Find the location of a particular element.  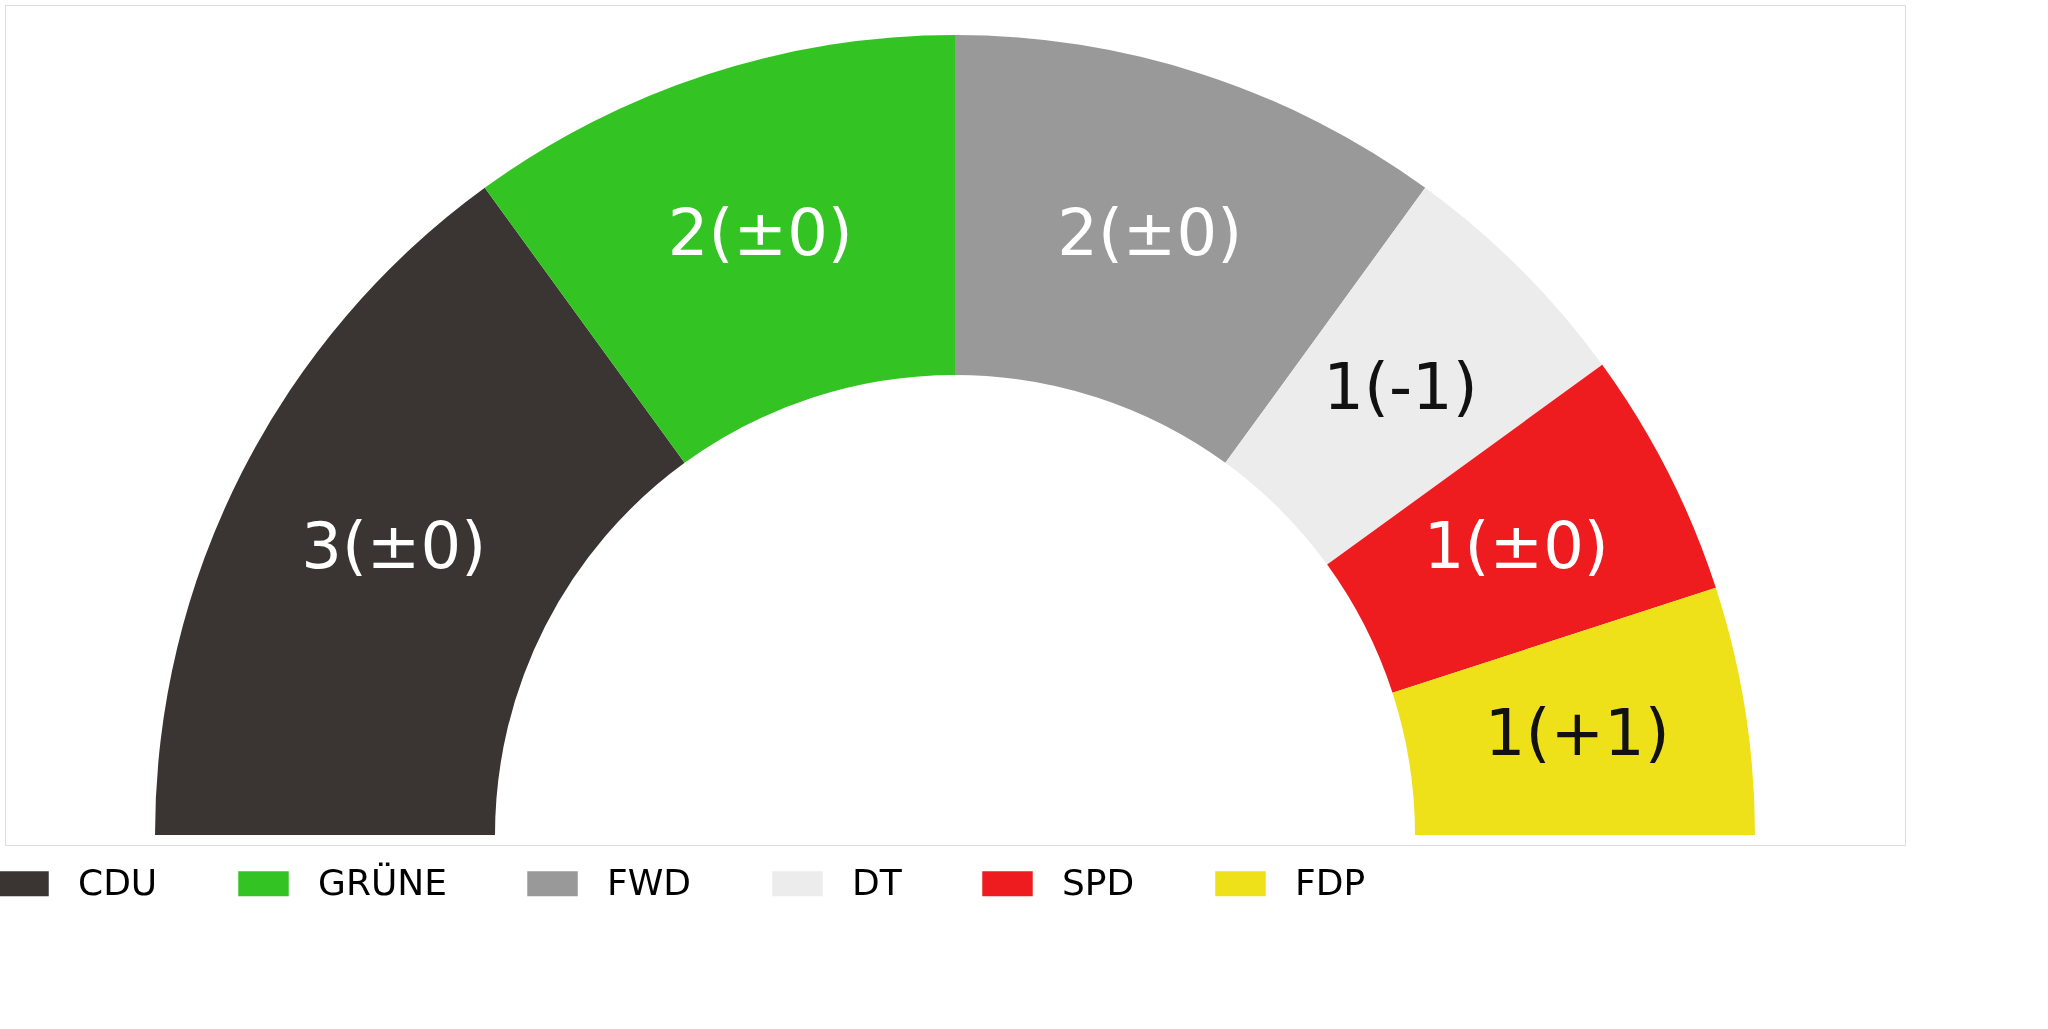

legend-label: GRÜNE is located at coordinates (382, 882).